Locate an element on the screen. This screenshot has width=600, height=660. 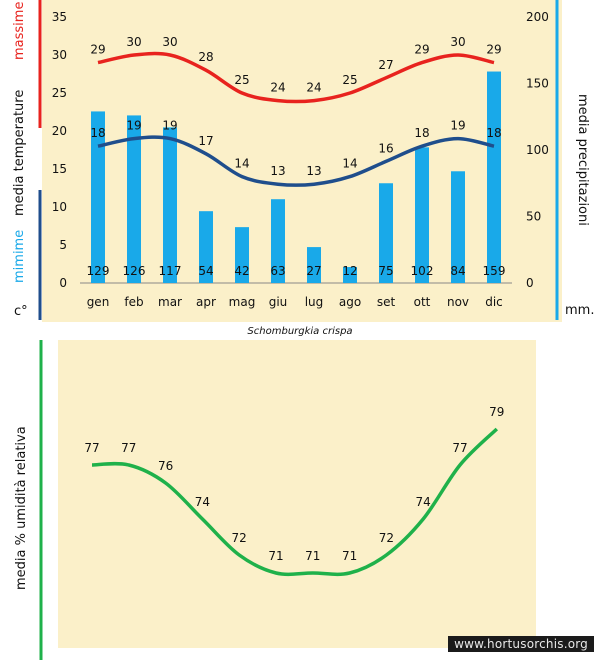
minime-line is located at coordinates (296, 161).